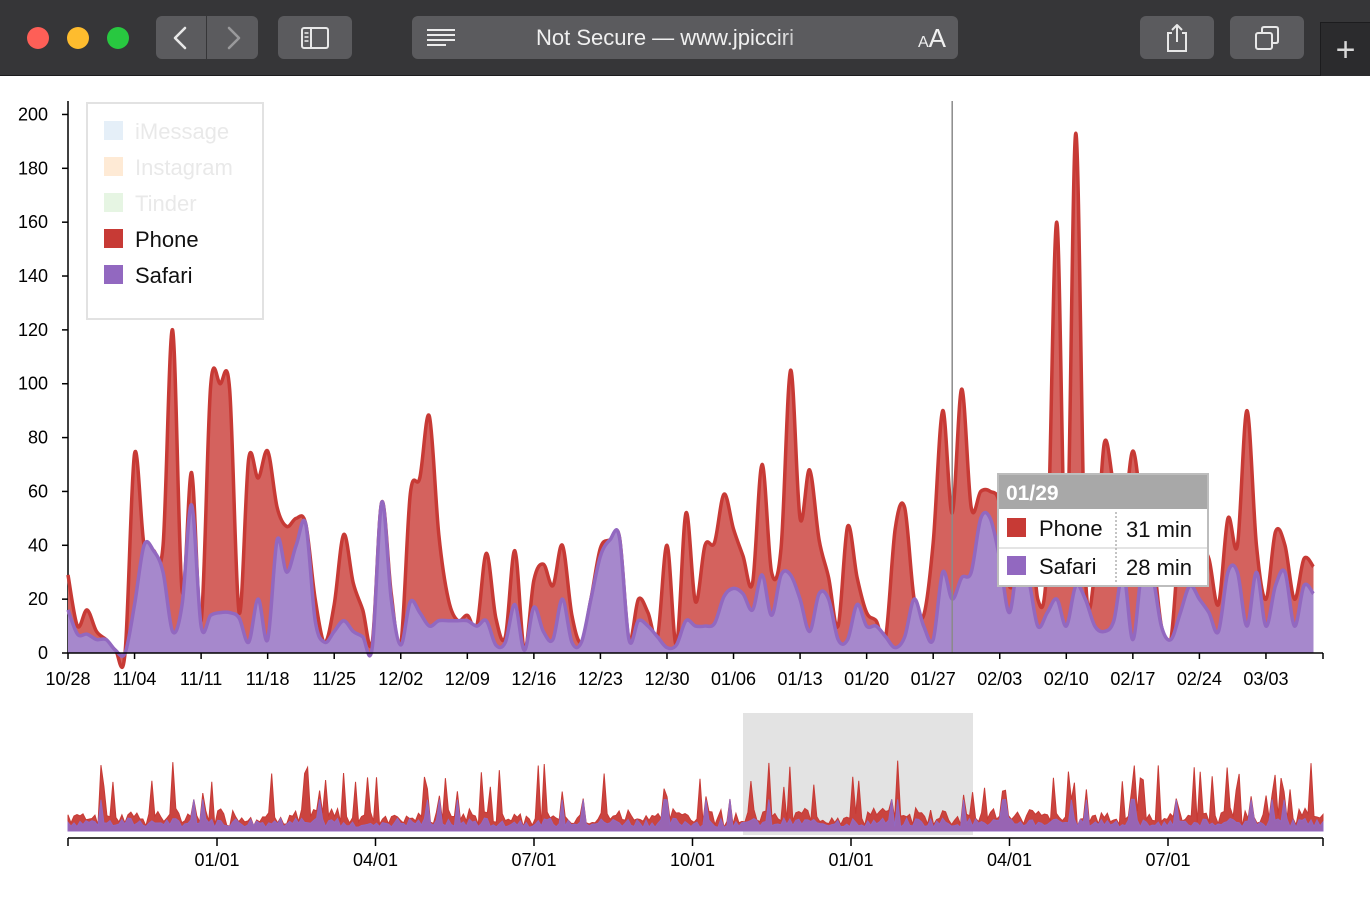 This screenshot has width=1370, height=902. I want to click on back-button, so click(181, 37).